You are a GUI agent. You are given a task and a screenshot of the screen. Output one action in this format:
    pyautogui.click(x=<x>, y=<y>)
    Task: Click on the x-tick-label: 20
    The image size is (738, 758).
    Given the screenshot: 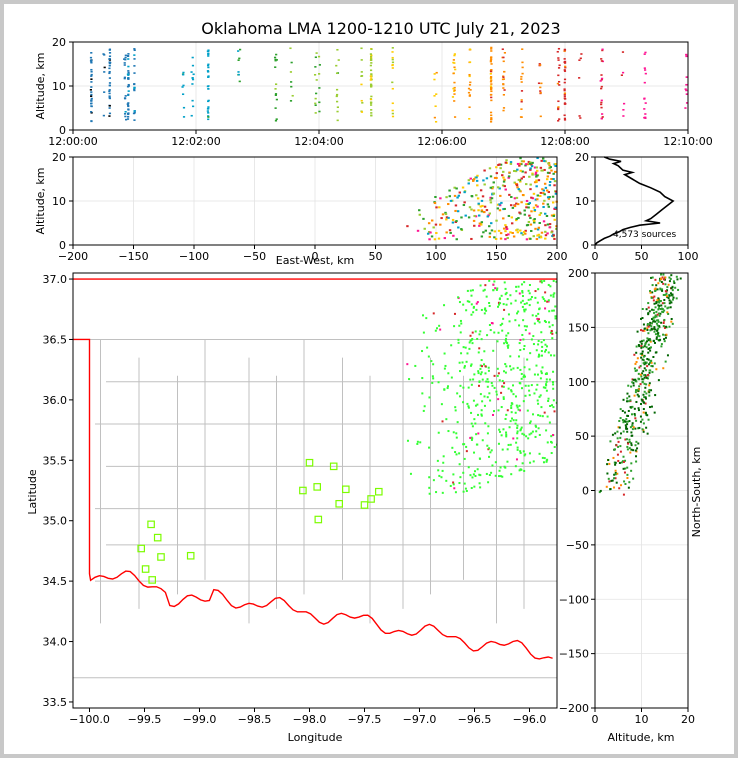 What is the action you would take?
    pyautogui.click(x=688, y=719)
    